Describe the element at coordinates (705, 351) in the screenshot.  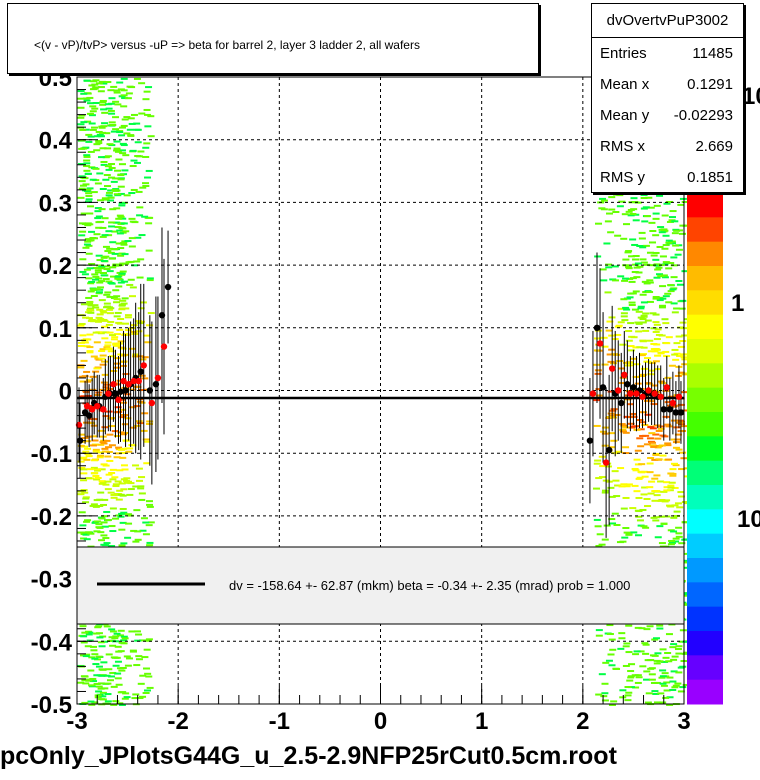
I see `color-scale-segment` at that location.